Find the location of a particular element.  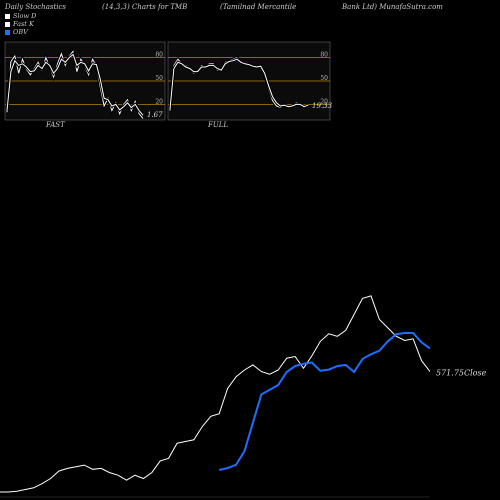

full-stochastic-panel: 20 50 80 19.33 is located at coordinates (250, 81).